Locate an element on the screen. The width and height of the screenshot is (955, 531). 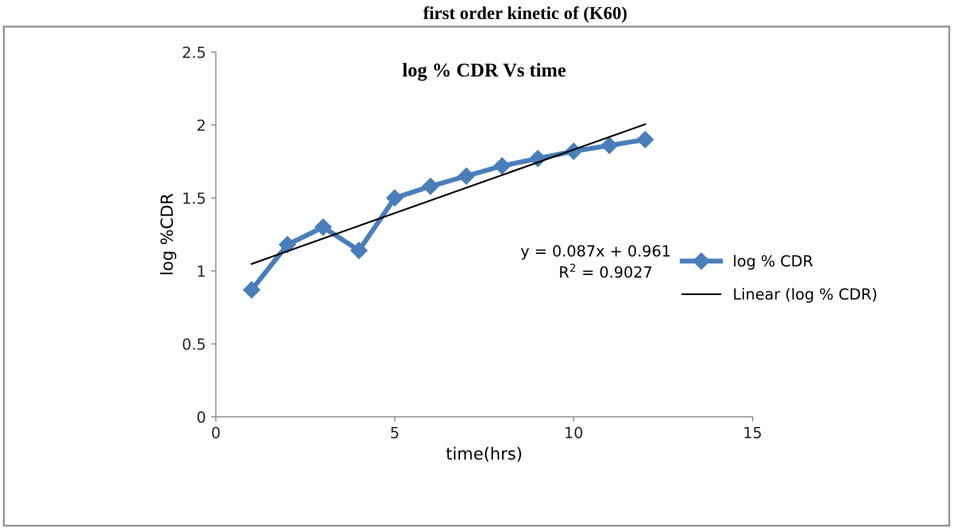
y-tick-label: 0.5 is located at coordinates (193, 344).